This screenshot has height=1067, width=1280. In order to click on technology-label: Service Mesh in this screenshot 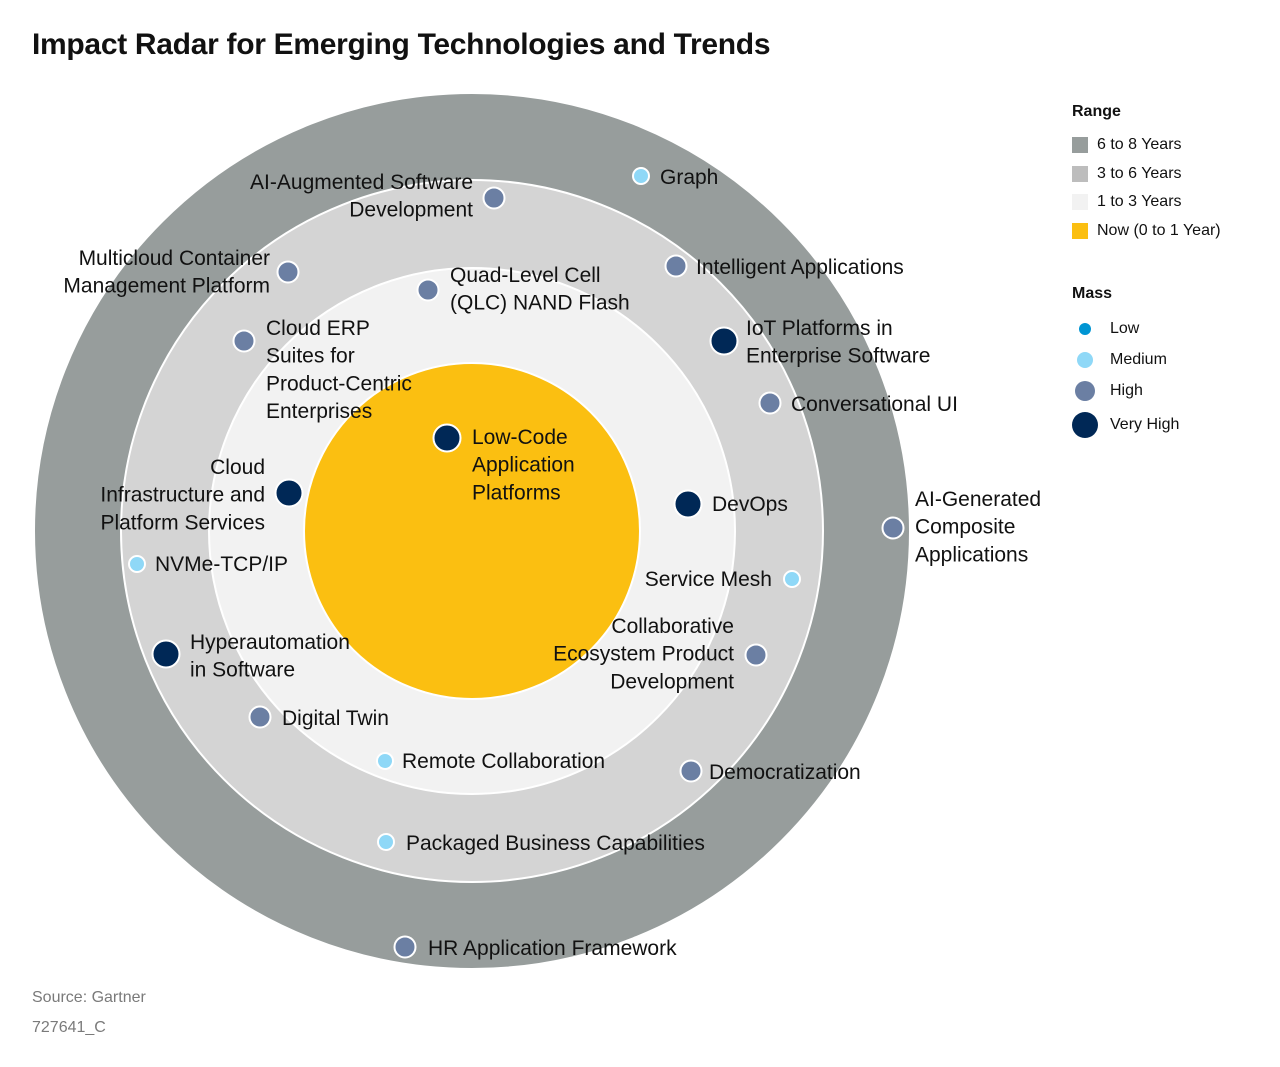, I will do `click(708, 579)`.